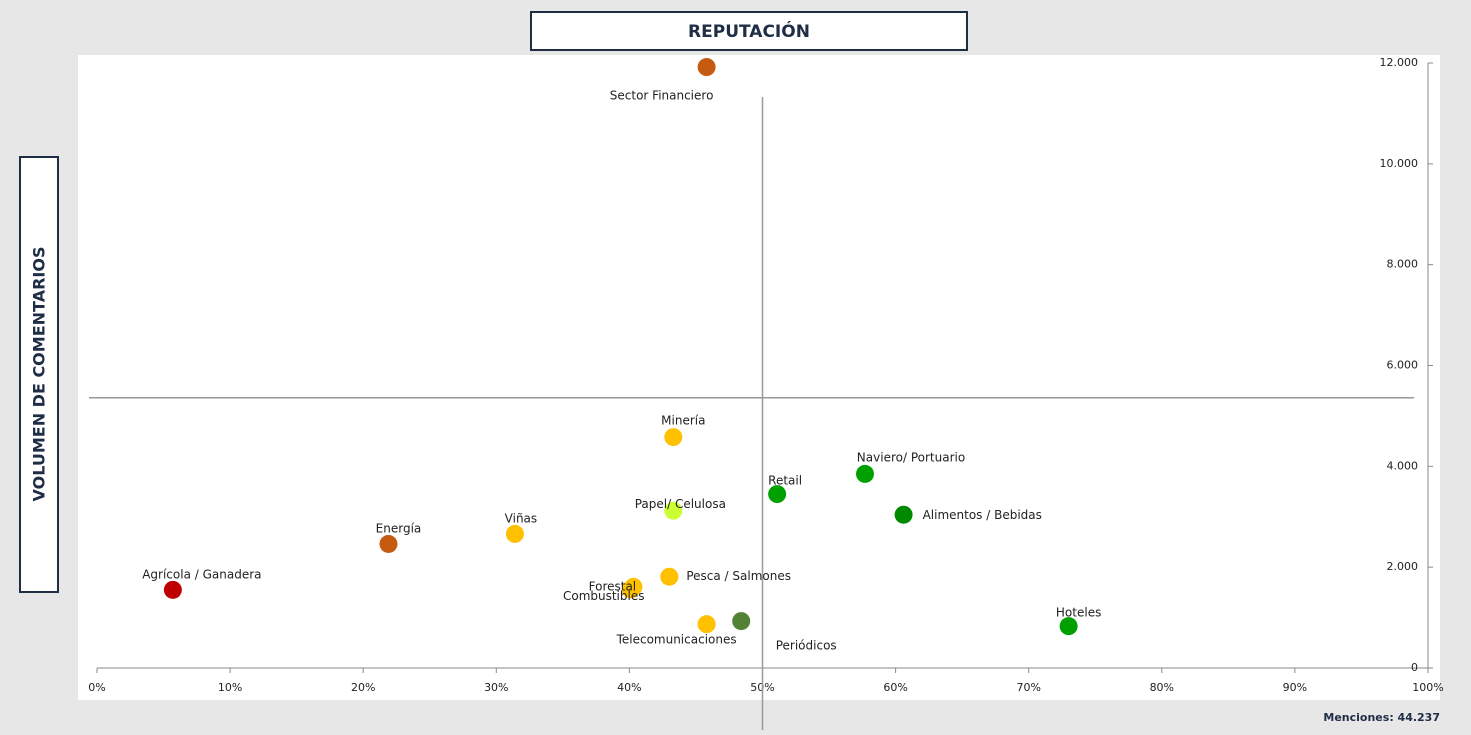  What do you see at coordinates (629, 687) in the screenshot?
I see `x-tick-label: 40%` at bounding box center [629, 687].